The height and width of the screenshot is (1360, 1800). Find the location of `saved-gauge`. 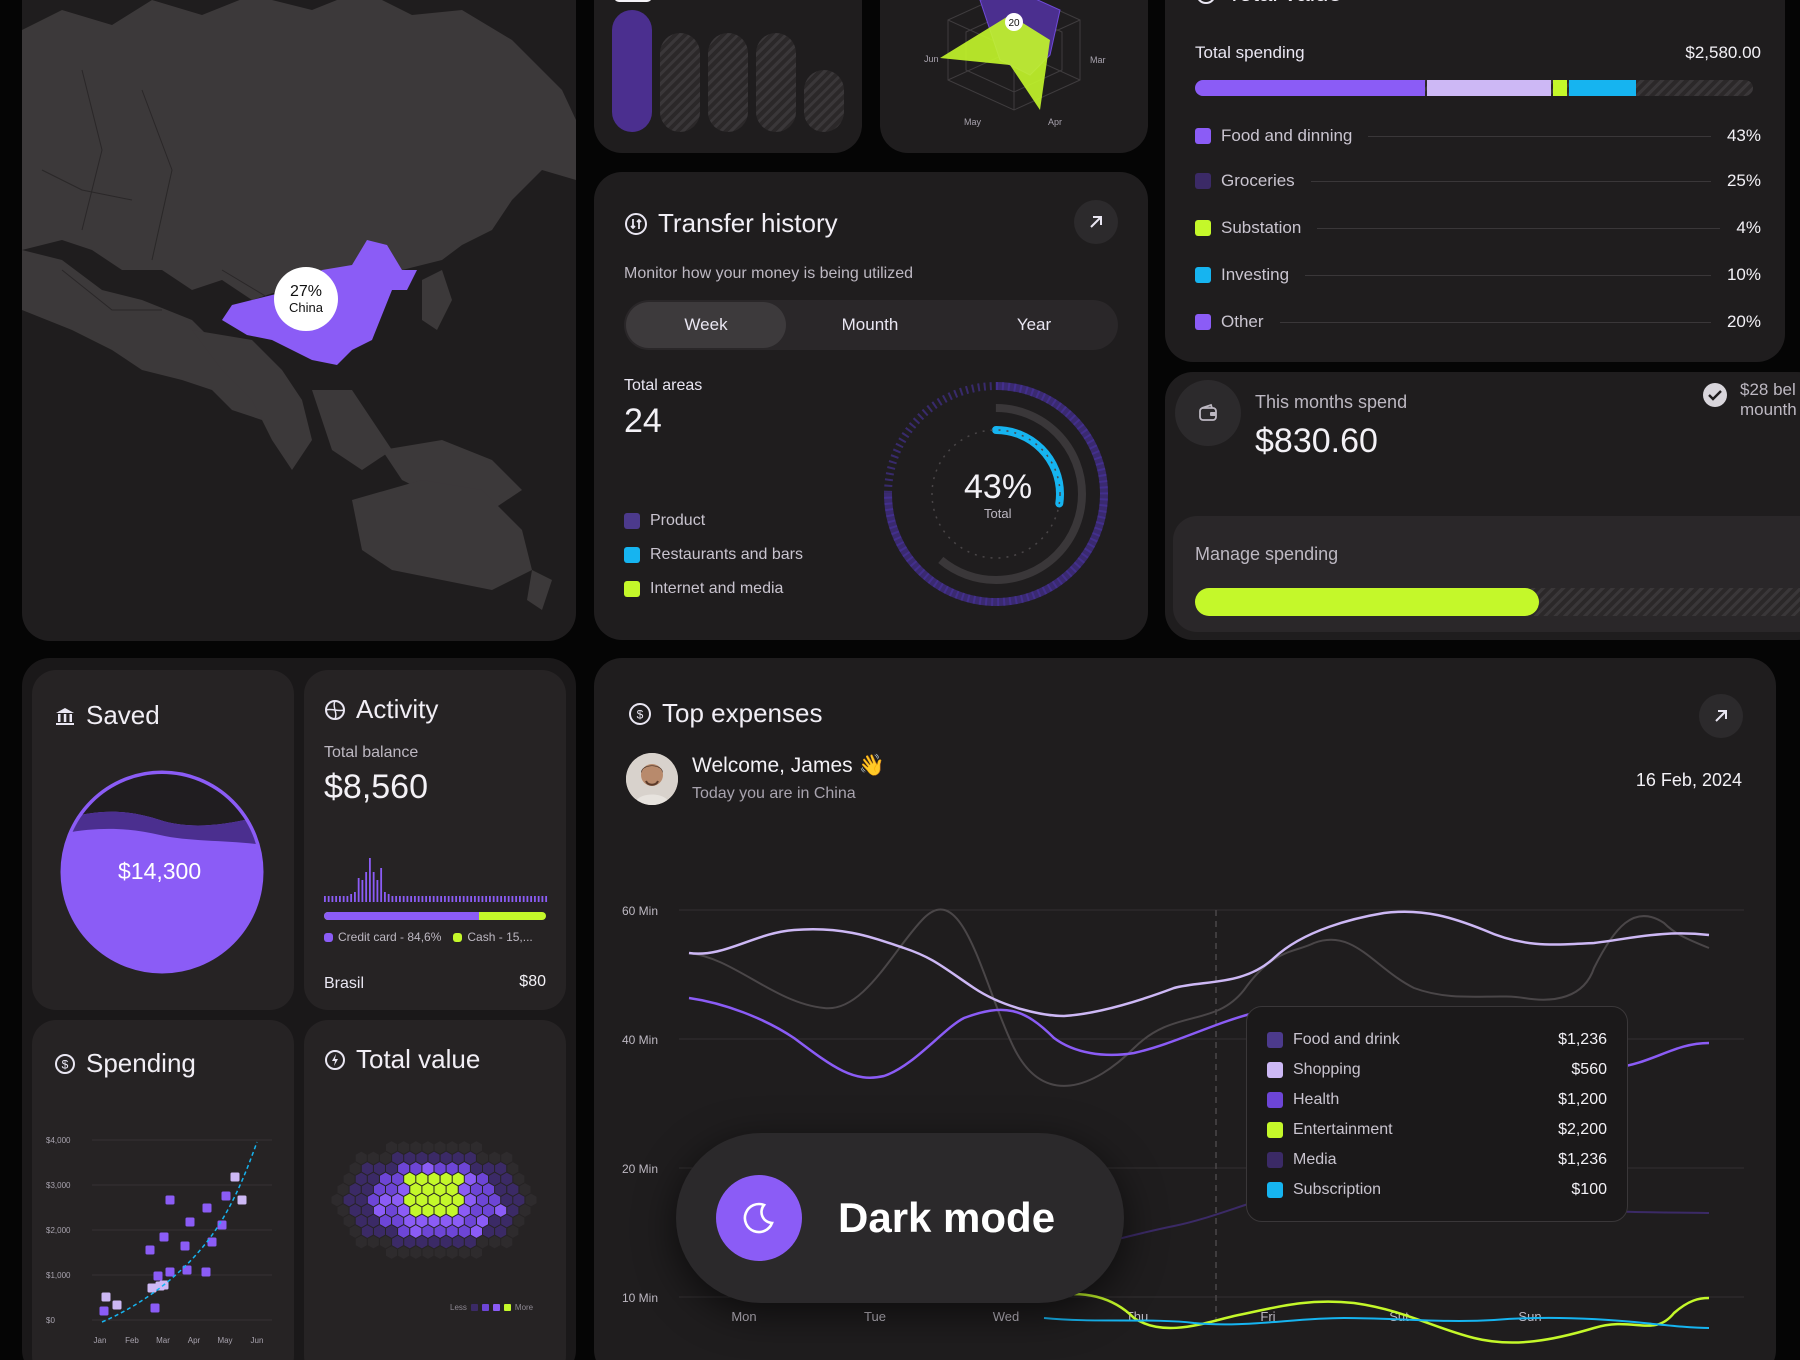

saved-gauge is located at coordinates (162, 872).